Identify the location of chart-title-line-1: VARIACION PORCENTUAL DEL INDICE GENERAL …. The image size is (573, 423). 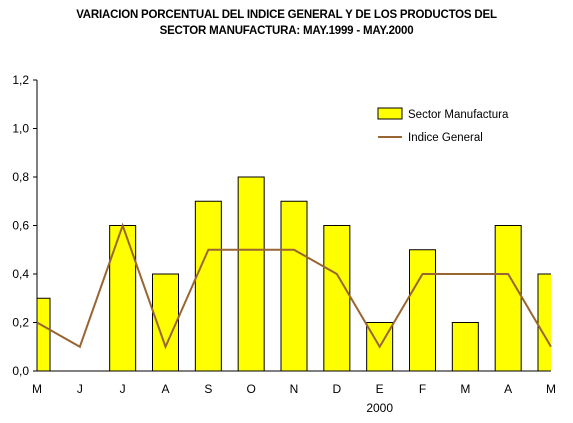
(286, 15).